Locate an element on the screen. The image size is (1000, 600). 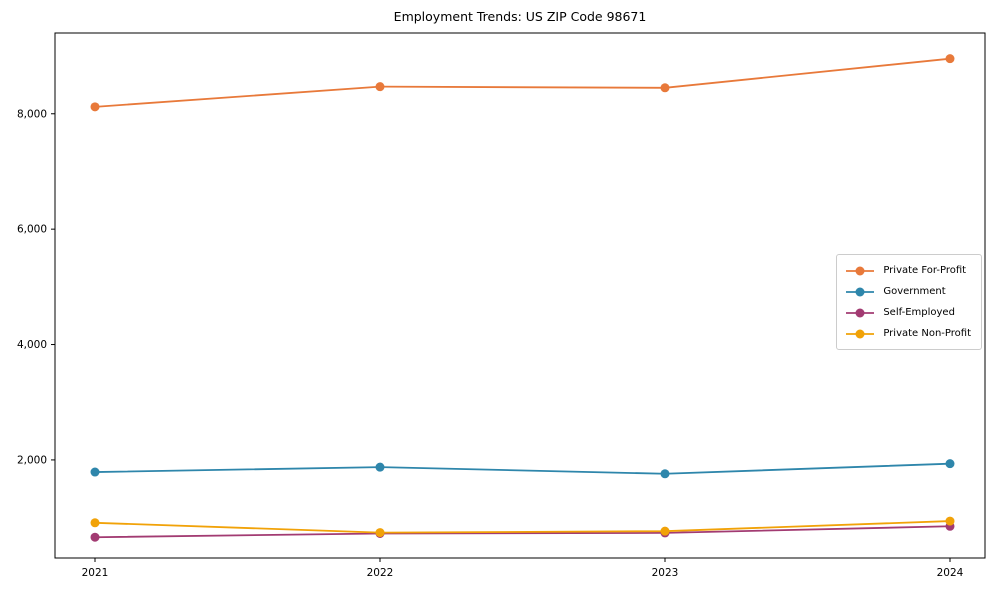
x-tick-label: 2022 is located at coordinates (380, 573).